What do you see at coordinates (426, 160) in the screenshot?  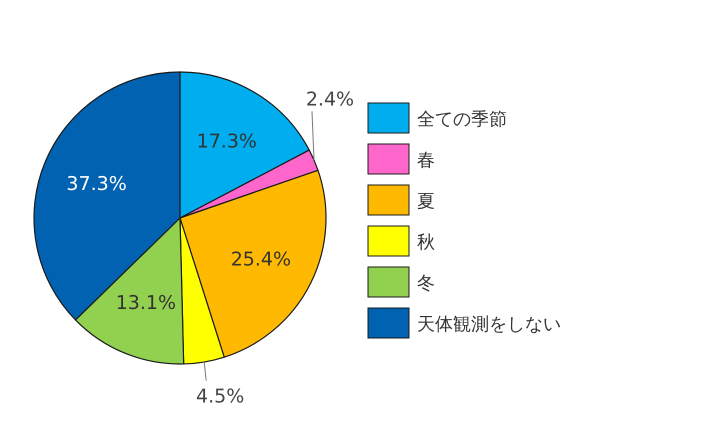 I see `legend-label: 春` at bounding box center [426, 160].